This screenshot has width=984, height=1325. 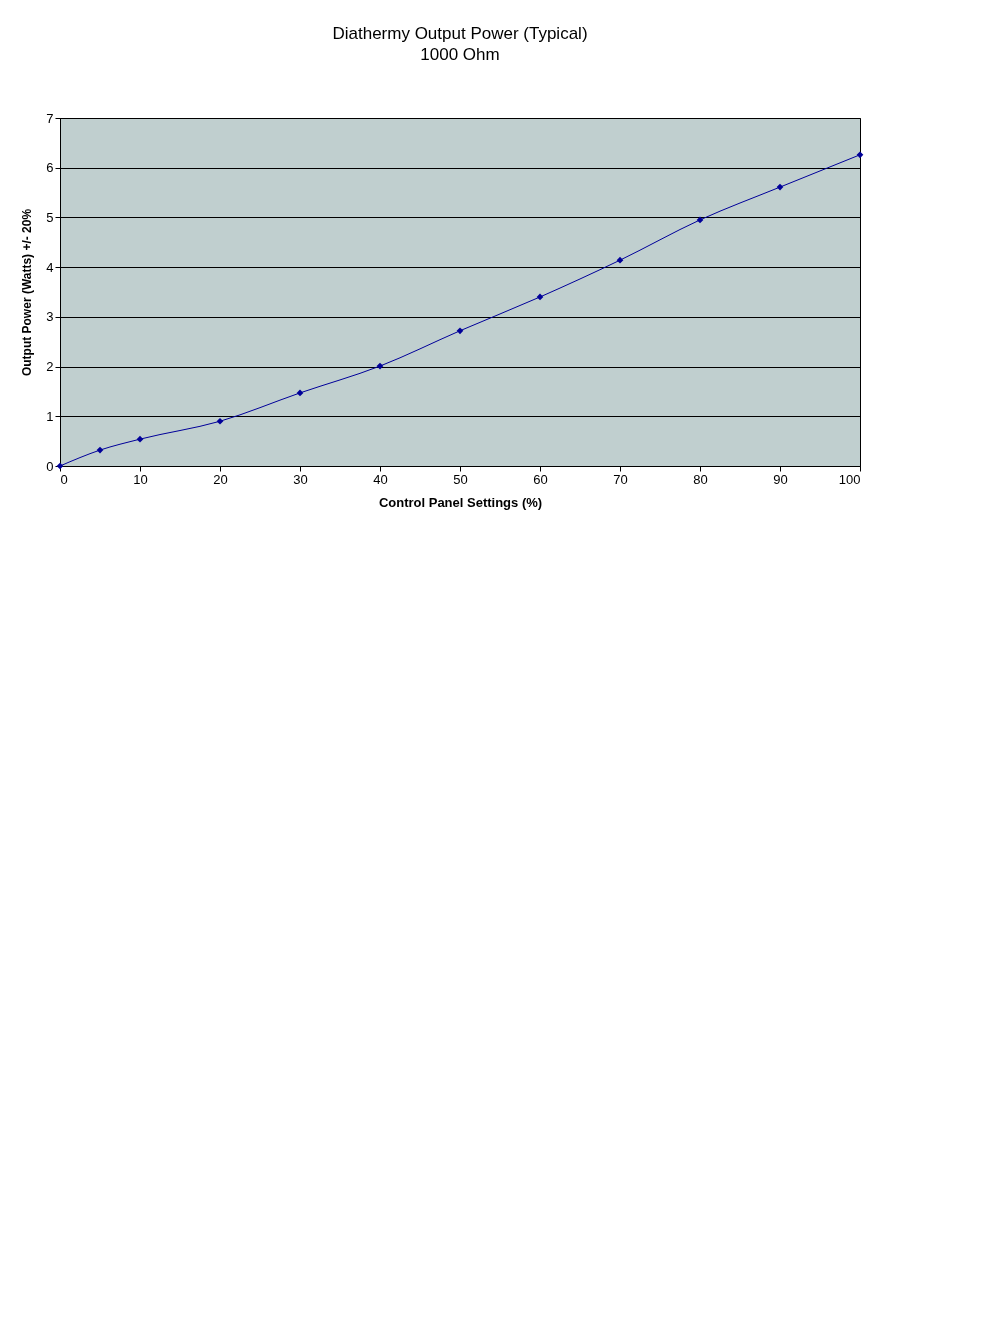 I want to click on x-tick-label: 20, so click(x=220, y=479).